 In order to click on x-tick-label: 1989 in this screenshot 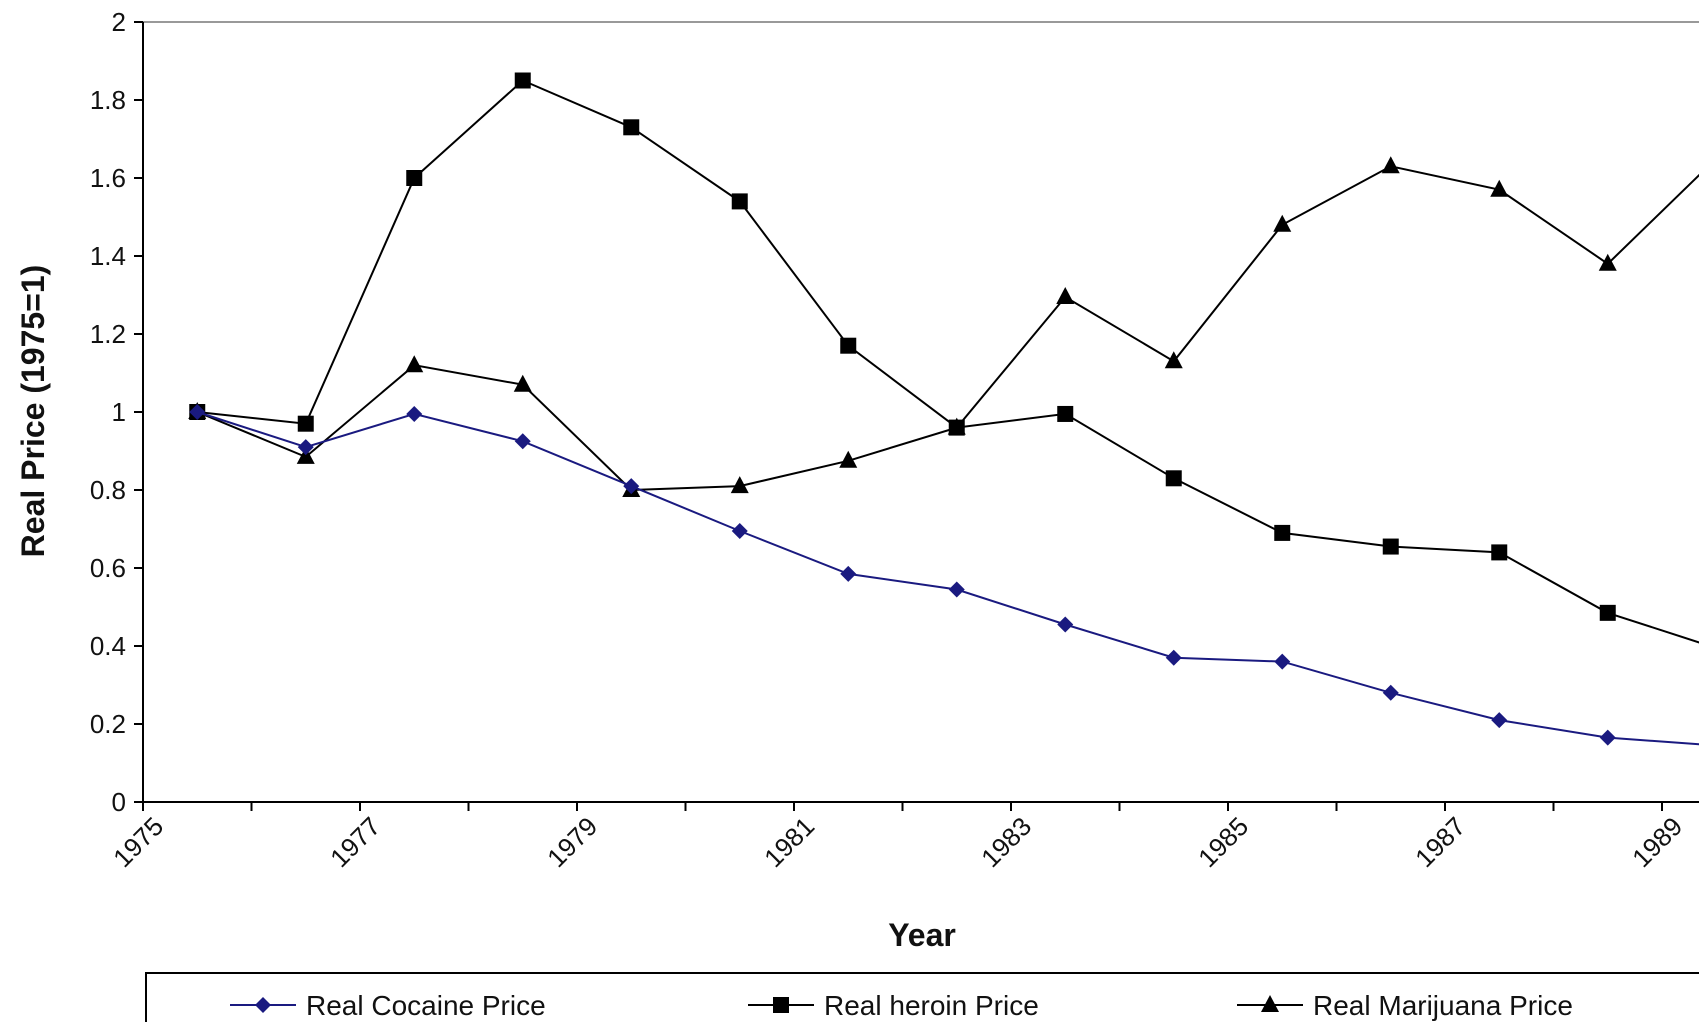, I will do `click(1657, 842)`.